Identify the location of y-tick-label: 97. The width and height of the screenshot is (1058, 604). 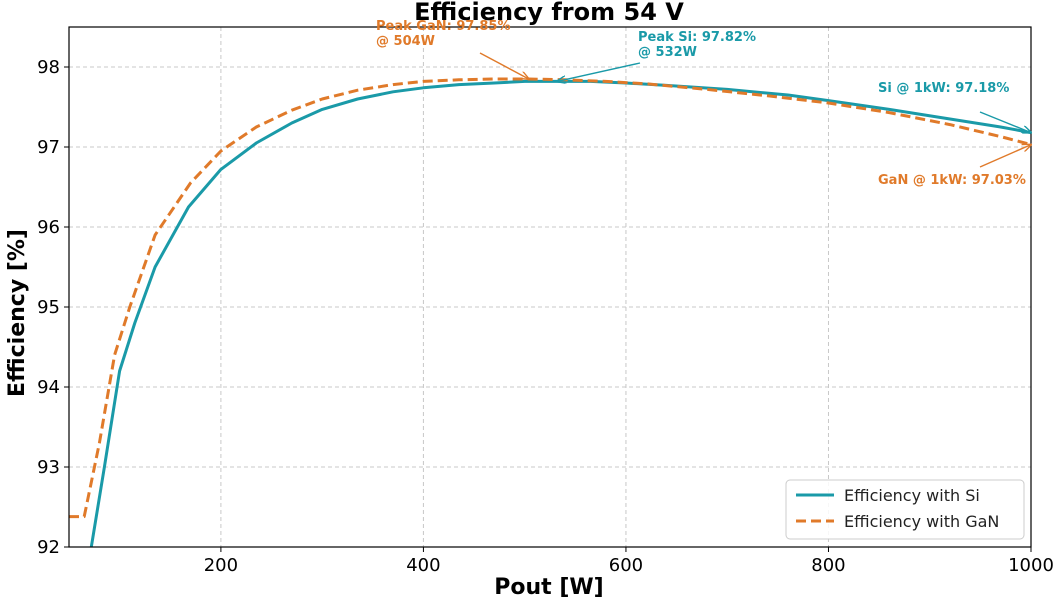
(48, 147).